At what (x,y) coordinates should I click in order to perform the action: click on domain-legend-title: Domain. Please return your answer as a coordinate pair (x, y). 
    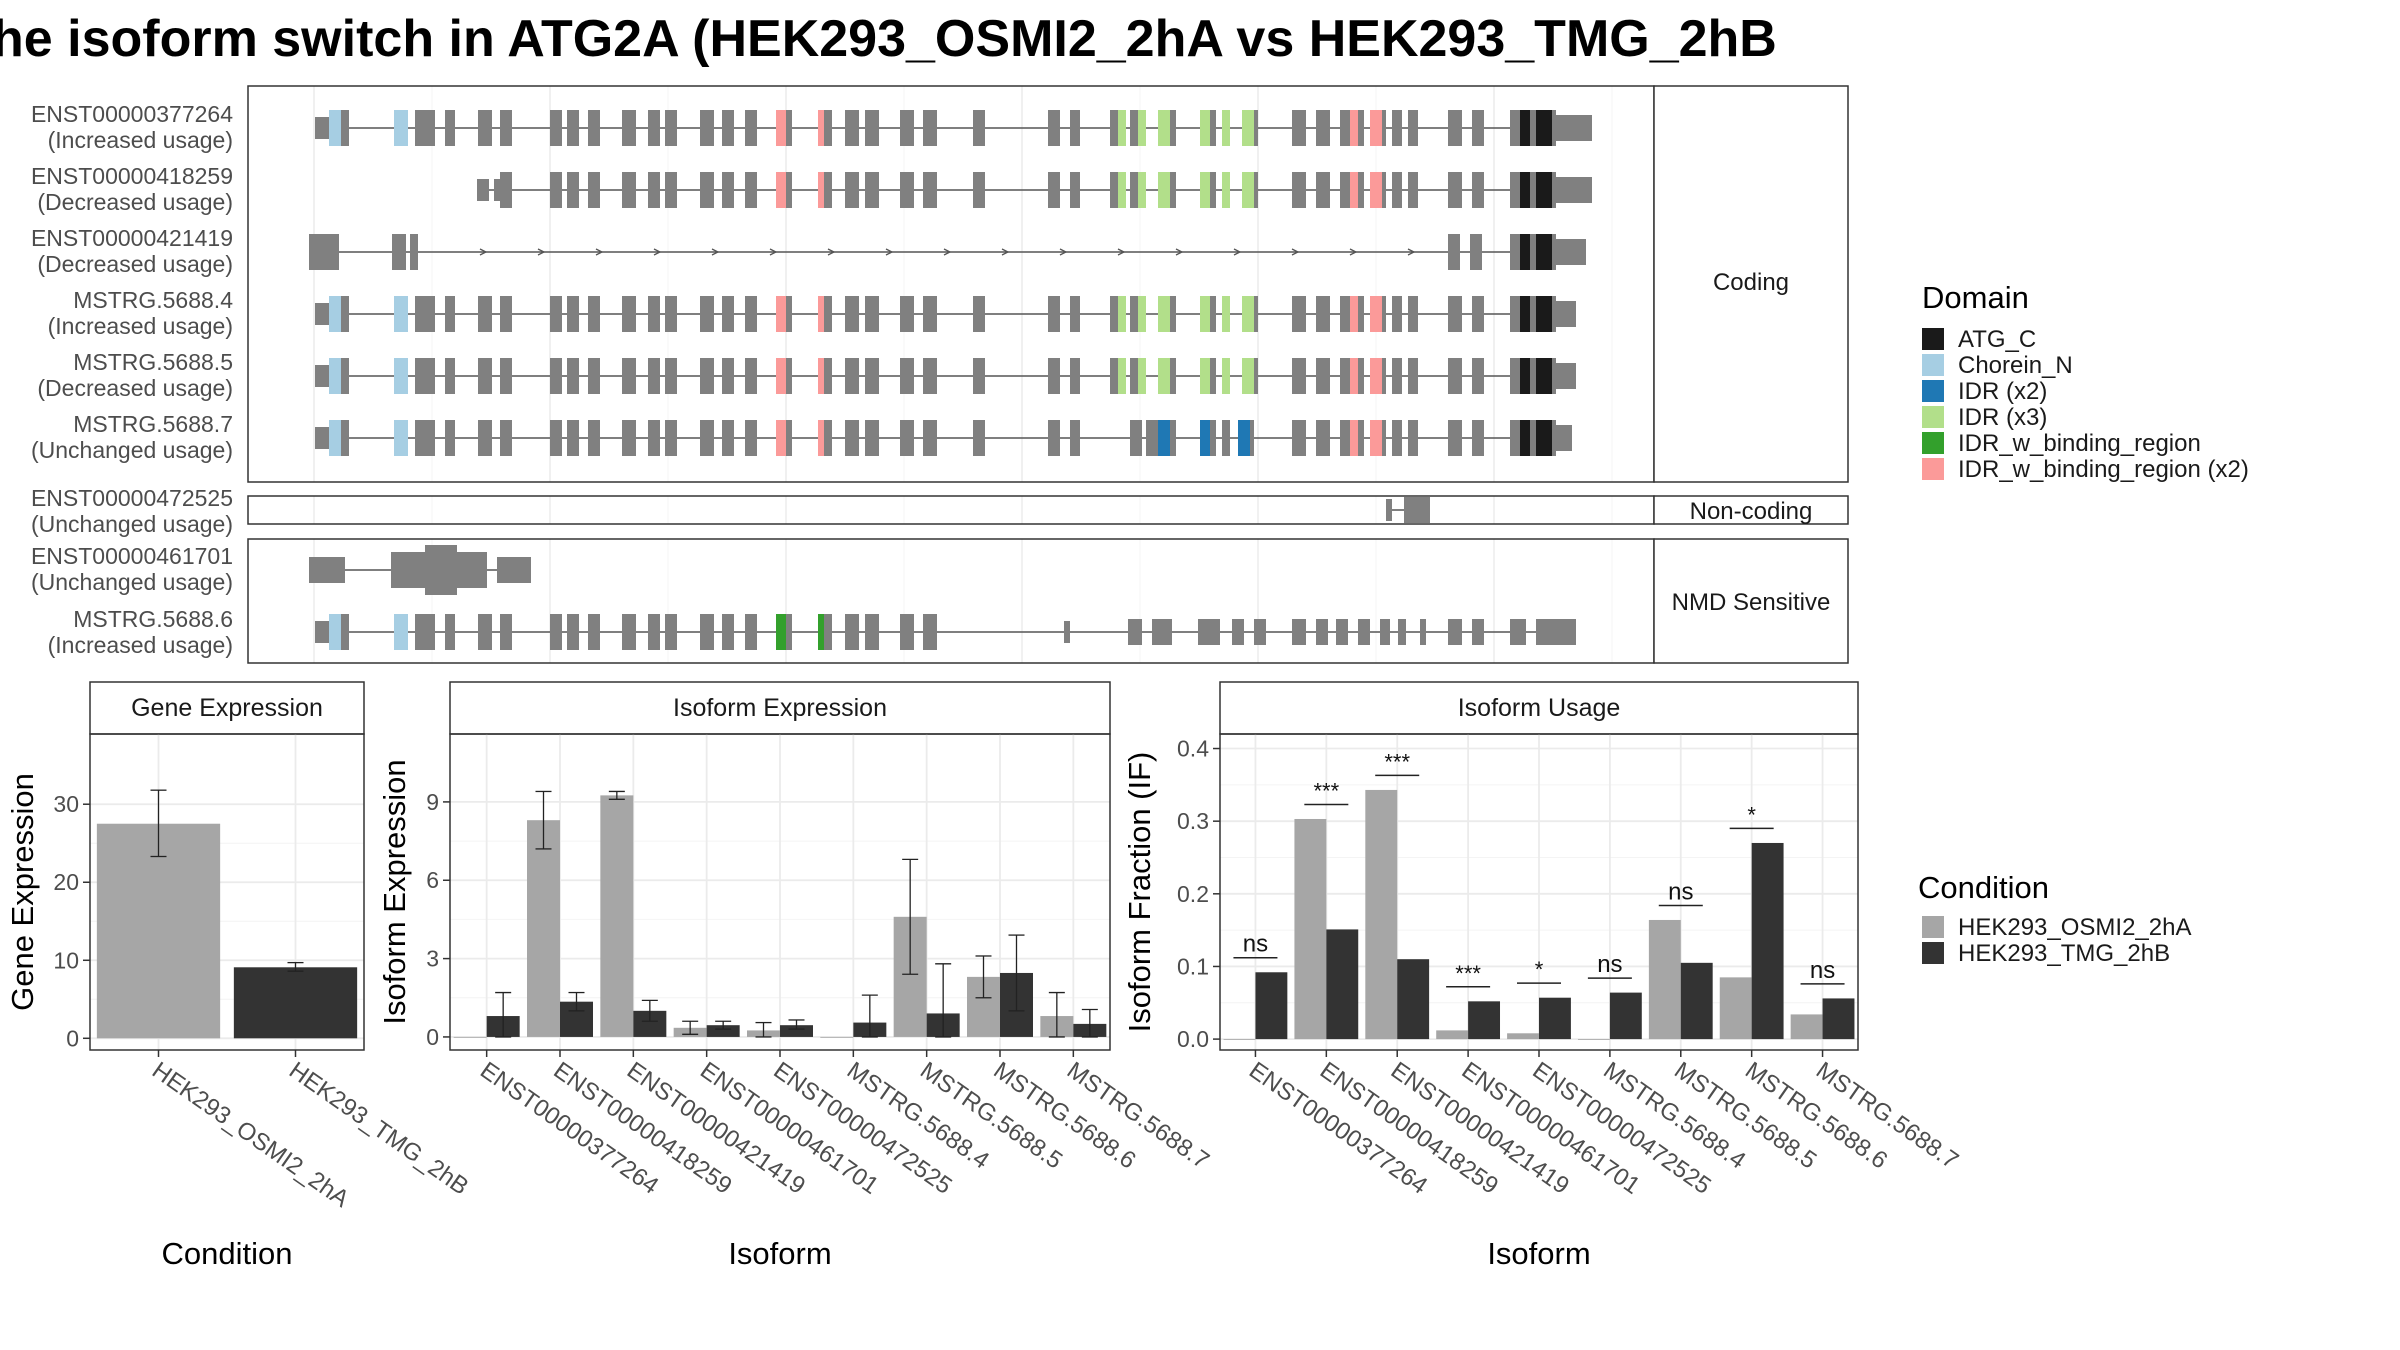
    Looking at the image, I should click on (1975, 297).